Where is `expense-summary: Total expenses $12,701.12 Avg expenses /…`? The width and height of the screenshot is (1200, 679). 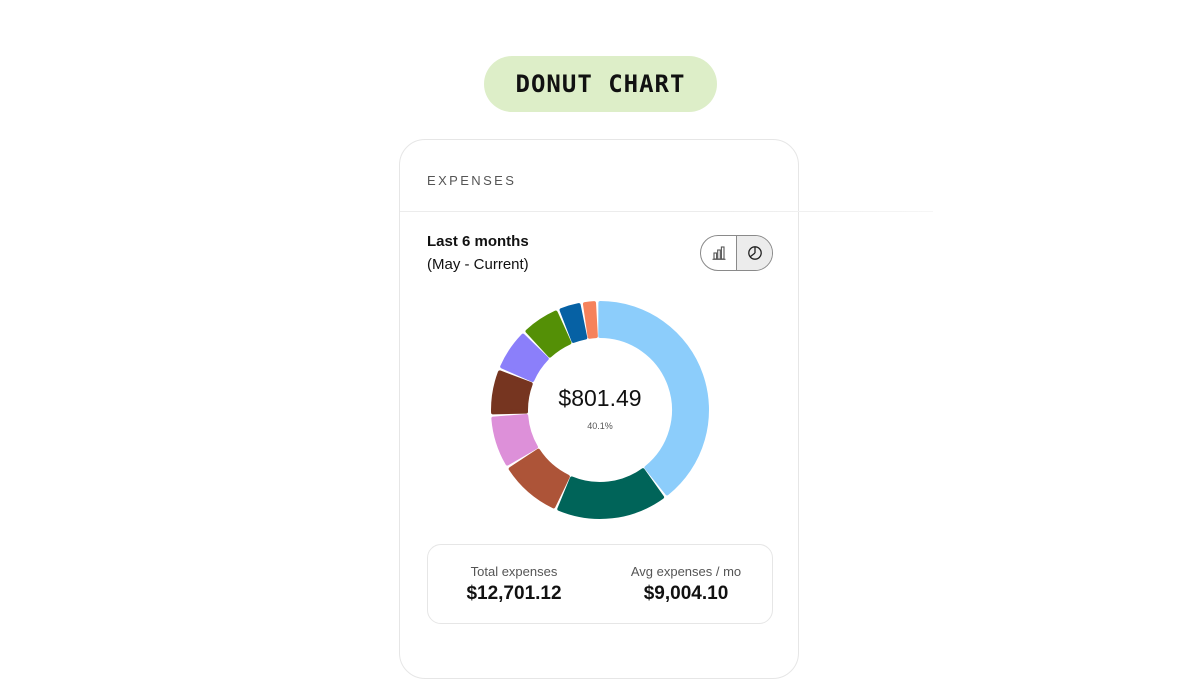
expense-summary: Total expenses $12,701.12 Avg expenses /… is located at coordinates (600, 584).